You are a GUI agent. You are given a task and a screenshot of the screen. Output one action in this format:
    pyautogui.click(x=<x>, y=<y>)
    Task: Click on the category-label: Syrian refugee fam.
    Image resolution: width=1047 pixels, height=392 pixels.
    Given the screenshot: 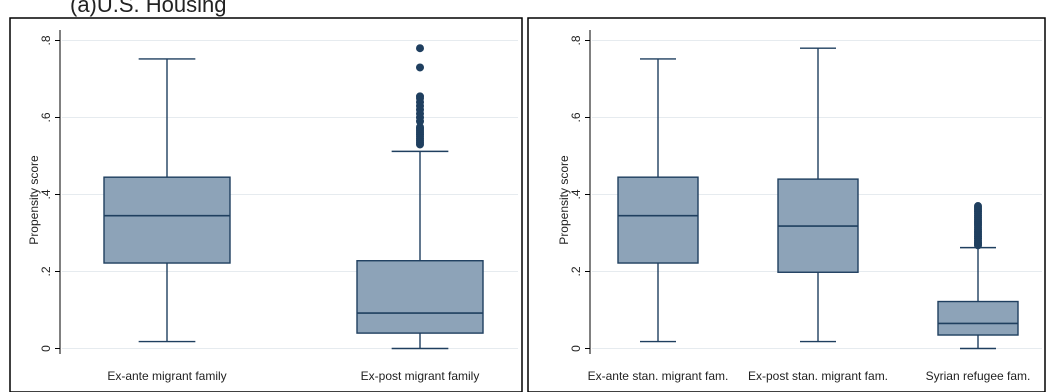 What is the action you would take?
    pyautogui.click(x=978, y=376)
    